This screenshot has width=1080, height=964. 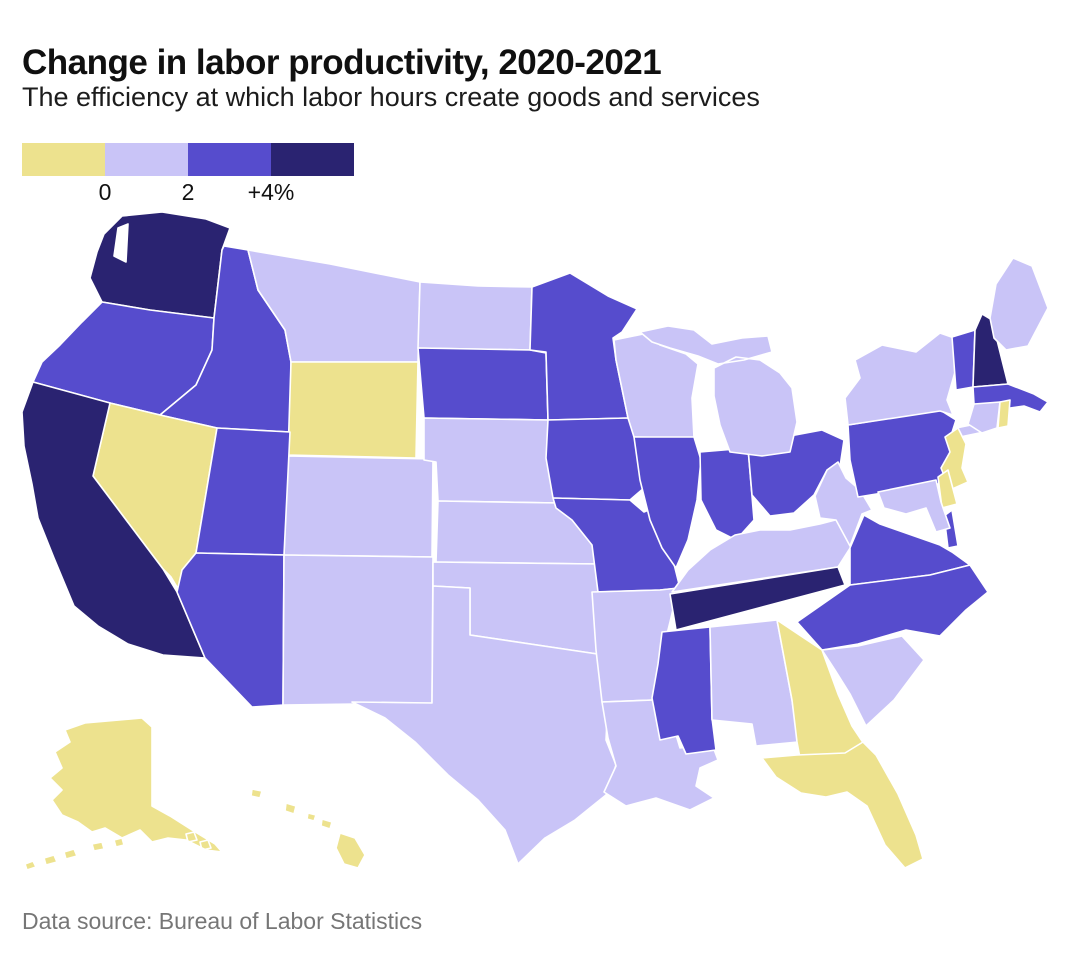 I want to click on legend-tick-label: +4%, so click(x=271, y=192).